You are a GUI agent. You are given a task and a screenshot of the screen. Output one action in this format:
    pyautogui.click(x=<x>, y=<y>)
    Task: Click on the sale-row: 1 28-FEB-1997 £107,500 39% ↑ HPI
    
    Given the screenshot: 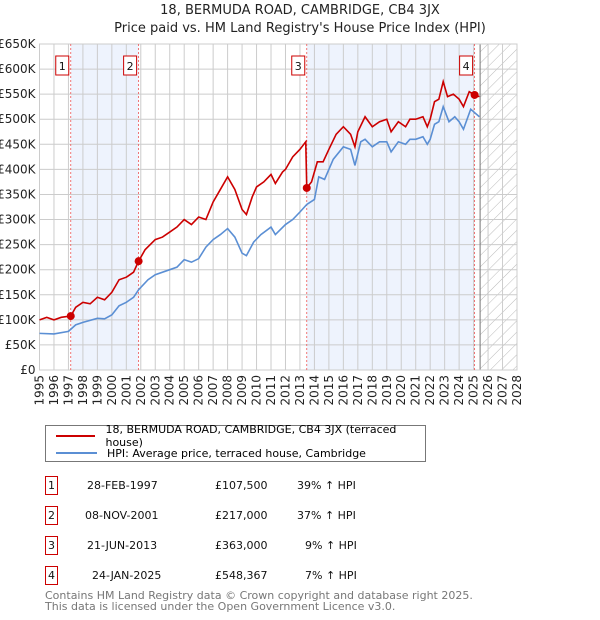 What is the action you would take?
    pyautogui.click(x=245, y=486)
    